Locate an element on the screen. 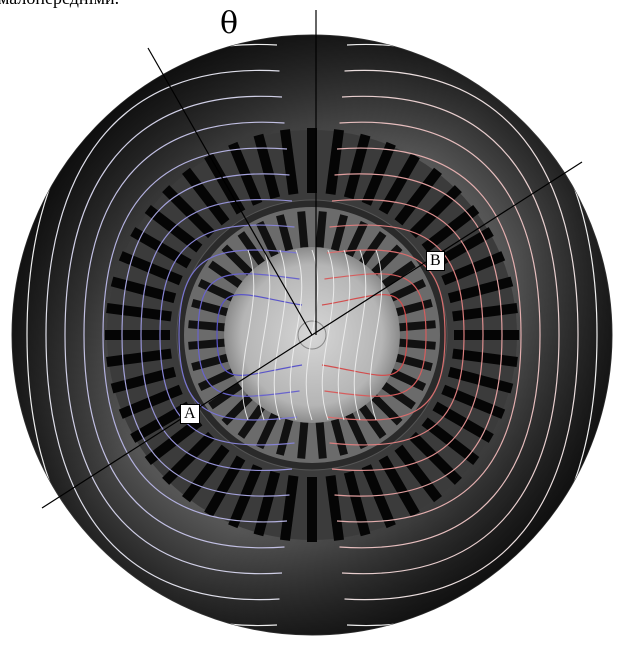  point-label-a: A is located at coordinates (190, 414).